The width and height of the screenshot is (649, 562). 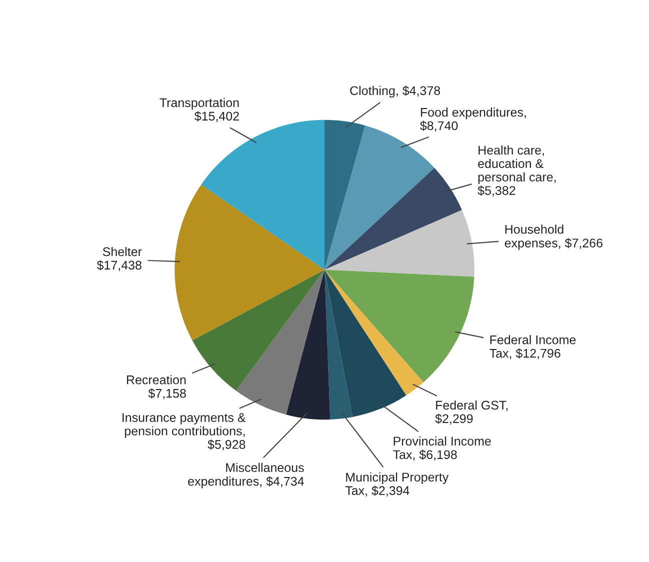 What do you see at coordinates (471, 412) in the screenshot?
I see `slice-label: Federal GST, $2,299` at bounding box center [471, 412].